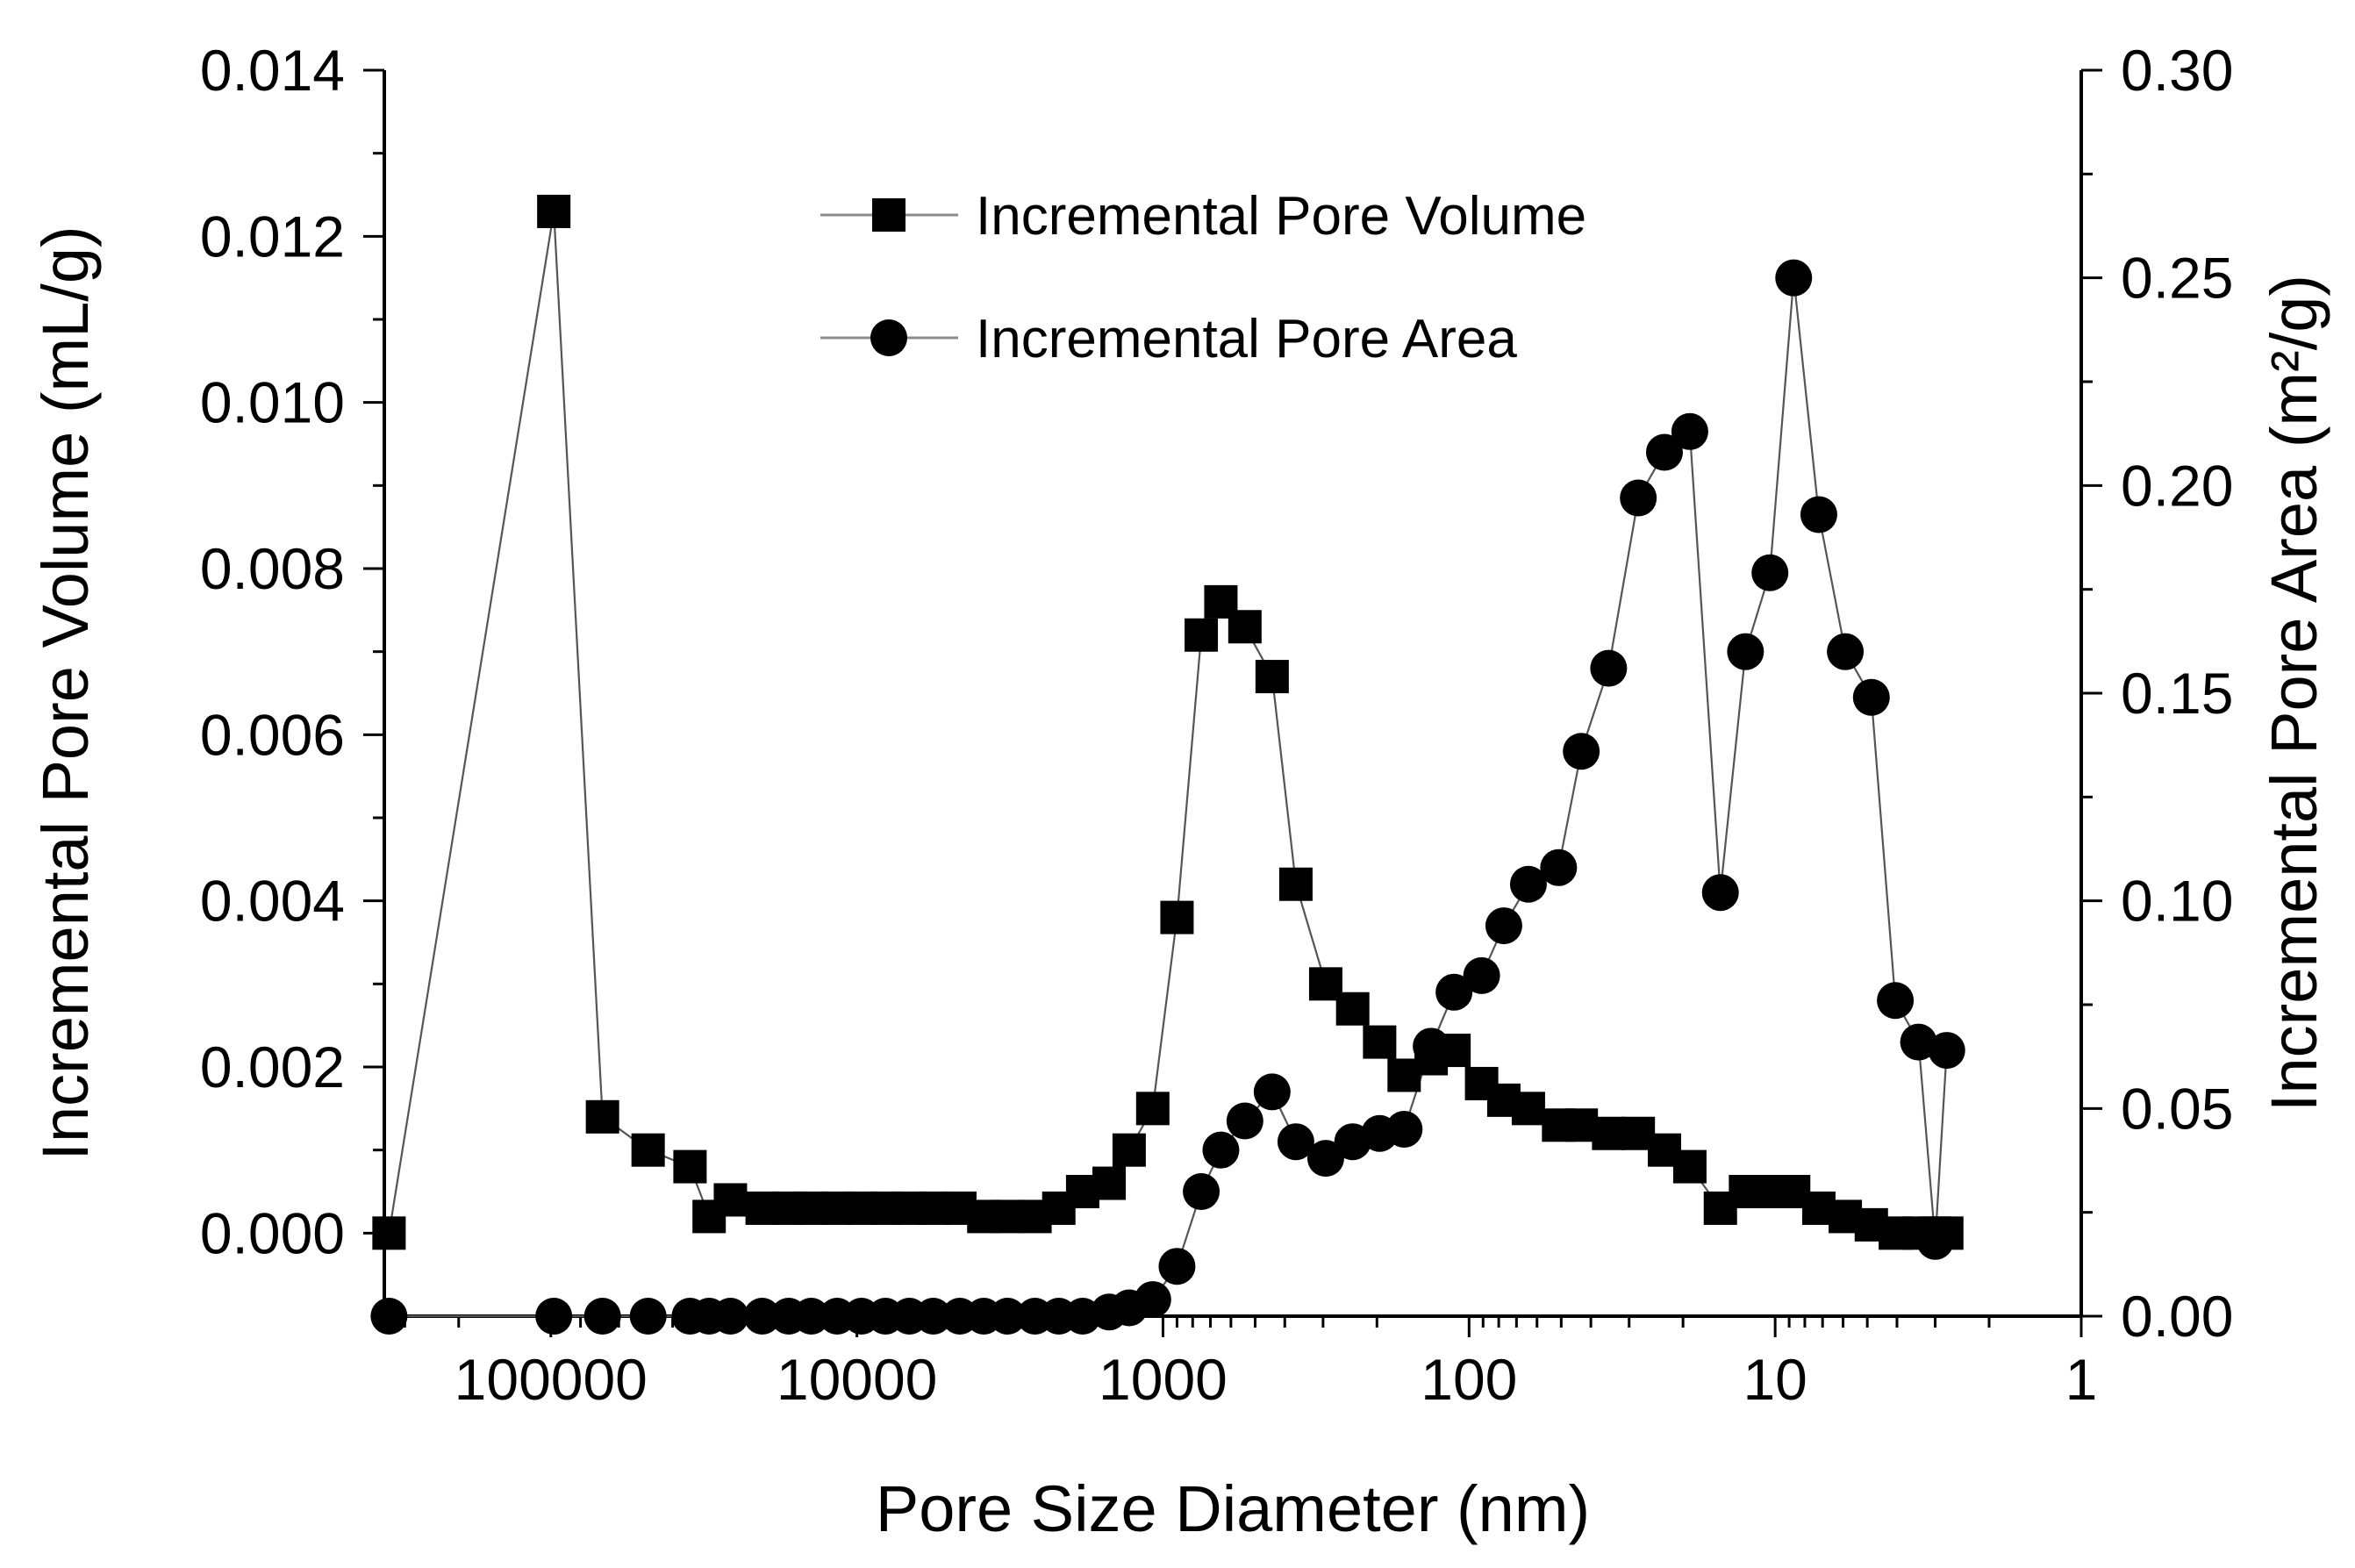 This screenshot has width=2355, height=1568. What do you see at coordinates (2081, 1379) in the screenshot?
I see `x-tick-label: 1` at bounding box center [2081, 1379].